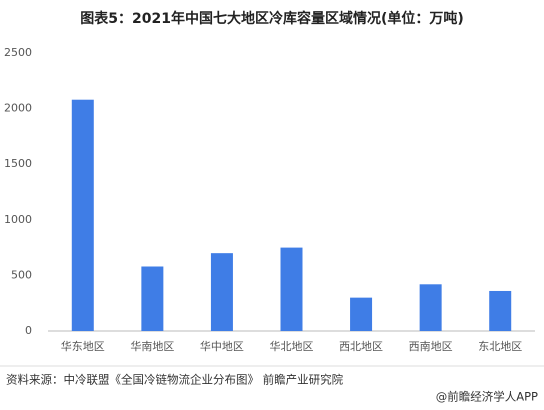 The image size is (544, 410). What do you see at coordinates (292, 346) in the screenshot?
I see `x-tick-label: 华北地区` at bounding box center [292, 346].